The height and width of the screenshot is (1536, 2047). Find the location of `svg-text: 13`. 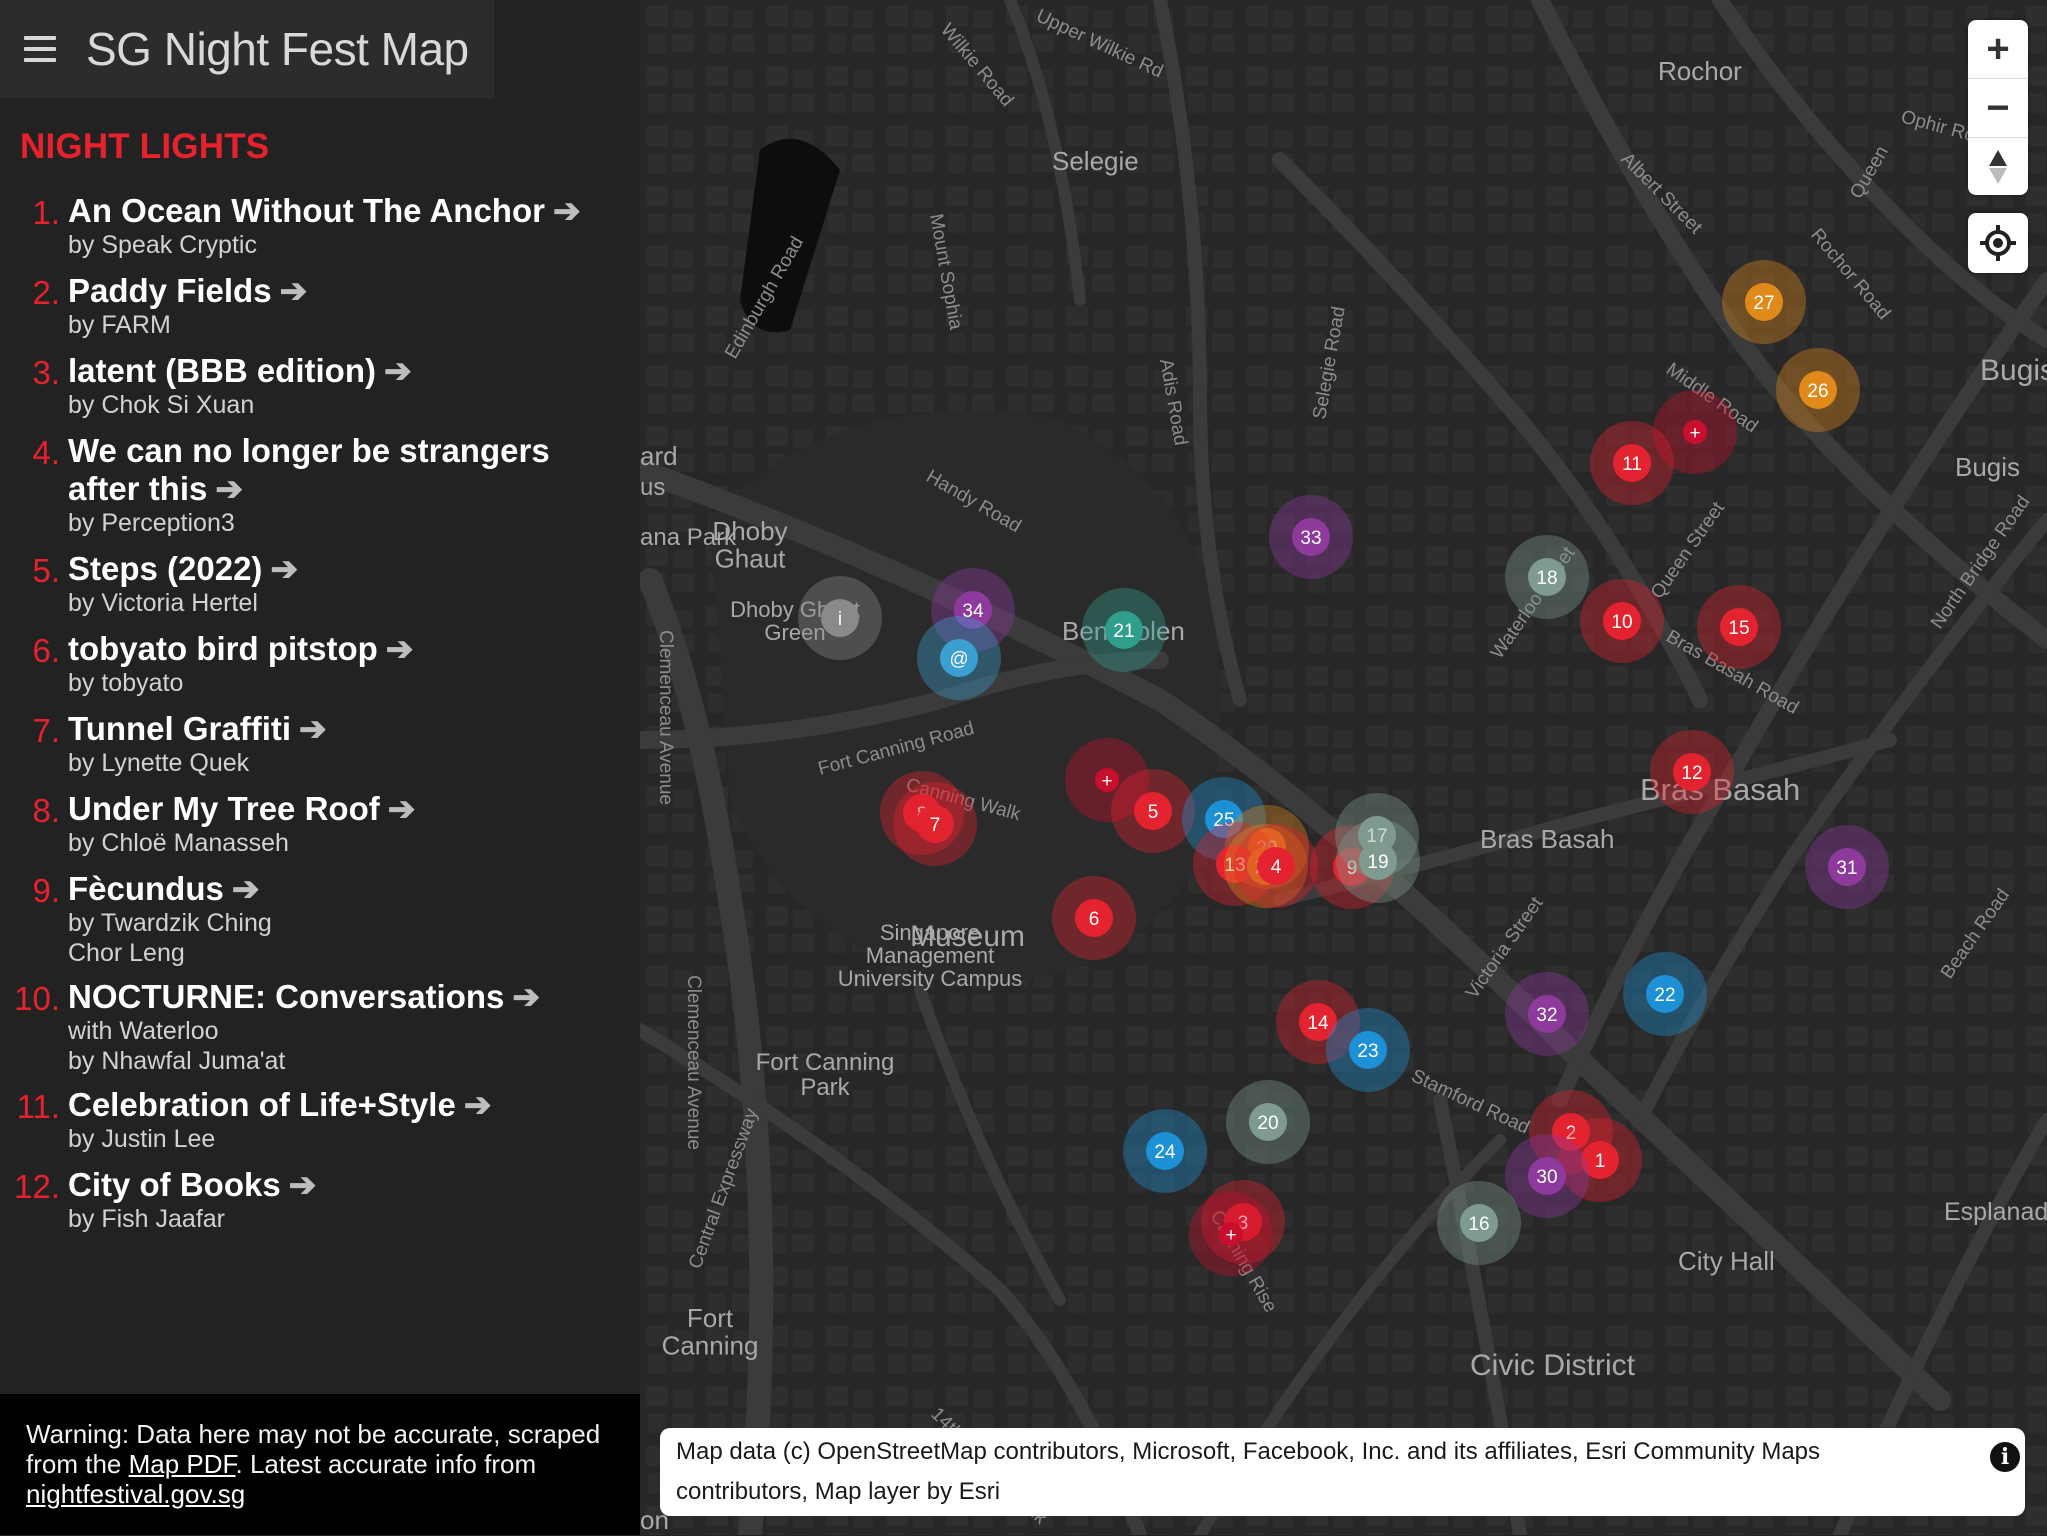

svg-text: 13 is located at coordinates (1234, 865).